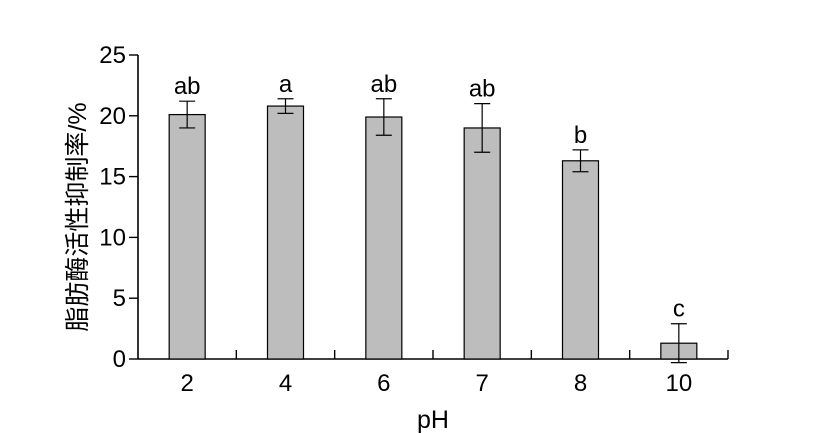 This screenshot has width=817, height=433. I want to click on y-tick-label: 0, so click(119, 359).